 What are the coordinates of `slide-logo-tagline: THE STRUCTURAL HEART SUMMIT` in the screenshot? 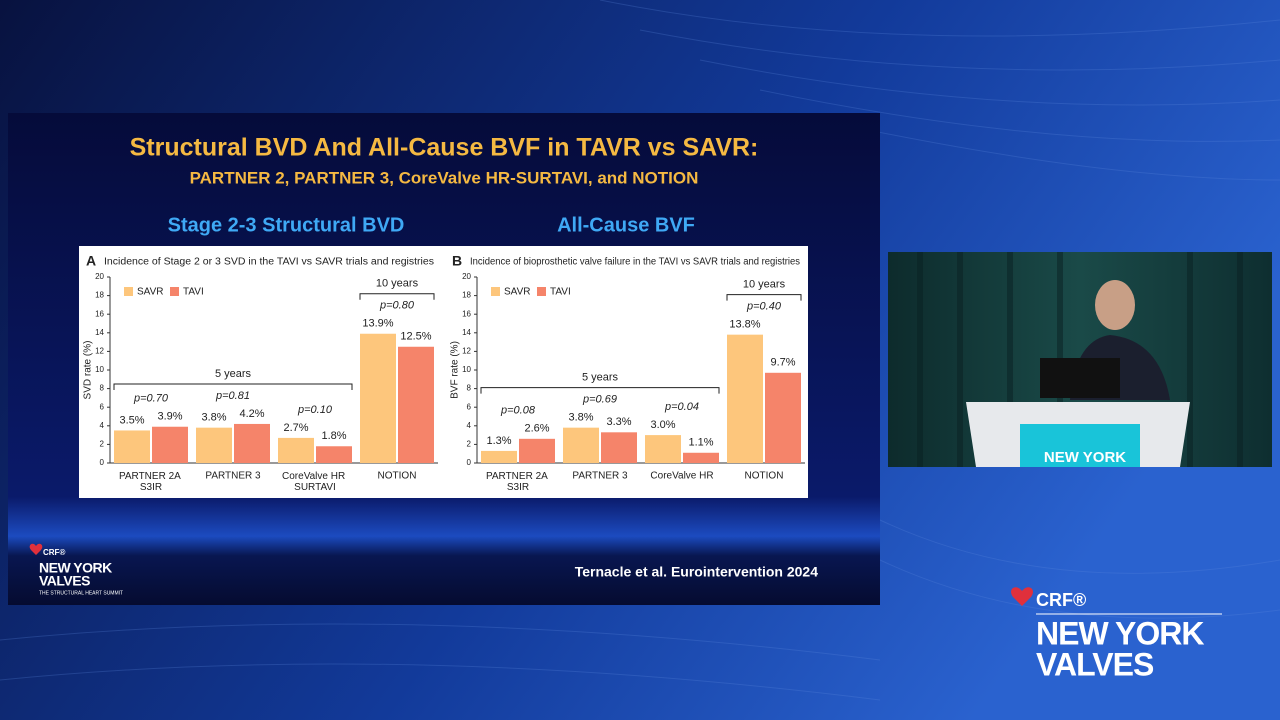 It's located at (81, 593).